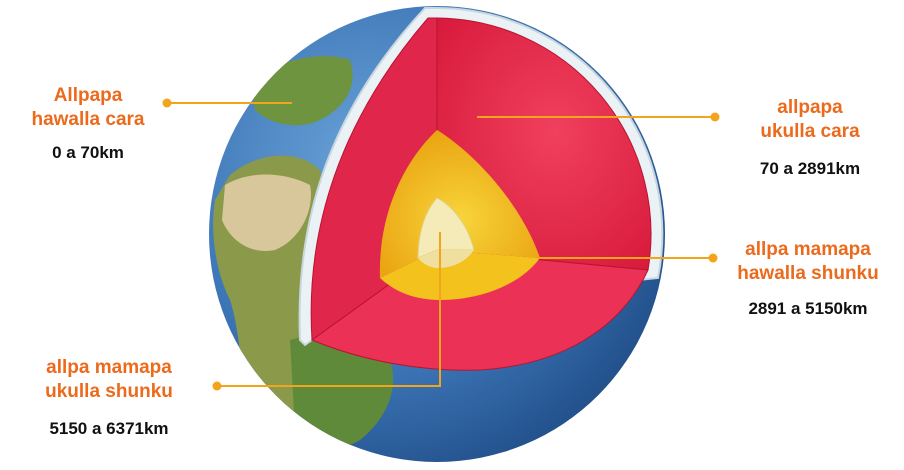 The image size is (904, 470). Describe the element at coordinates (808, 308) in the screenshot. I see `label-outer-core-range: 2891 a 5150km` at that location.